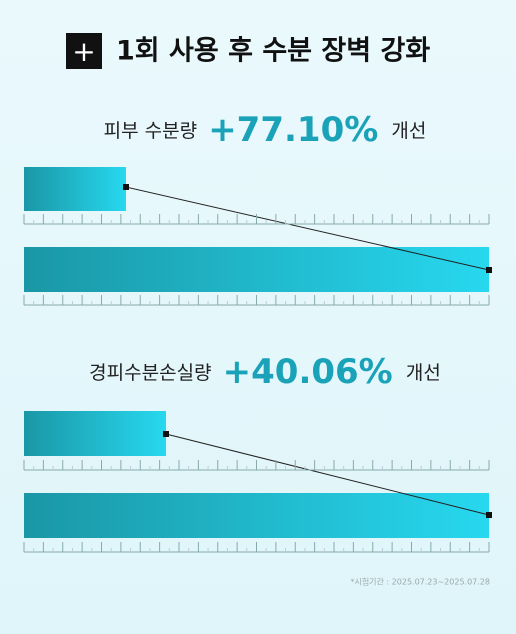 The height and width of the screenshot is (634, 516). I want to click on title: 1회 사용 후 수분 장벽 강화, so click(273, 51).